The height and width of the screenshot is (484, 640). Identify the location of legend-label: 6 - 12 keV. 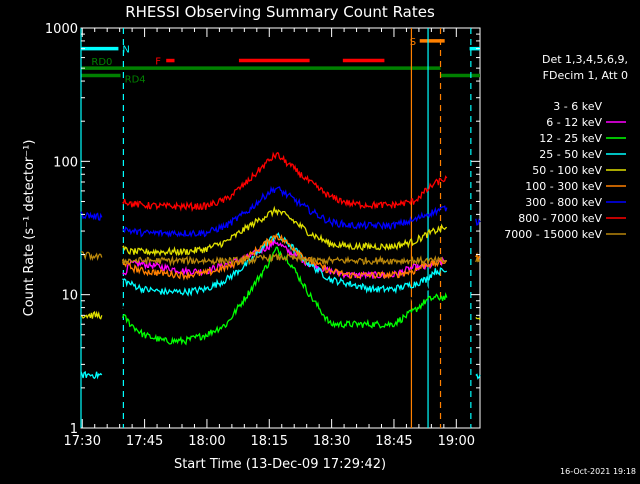
(574, 122).